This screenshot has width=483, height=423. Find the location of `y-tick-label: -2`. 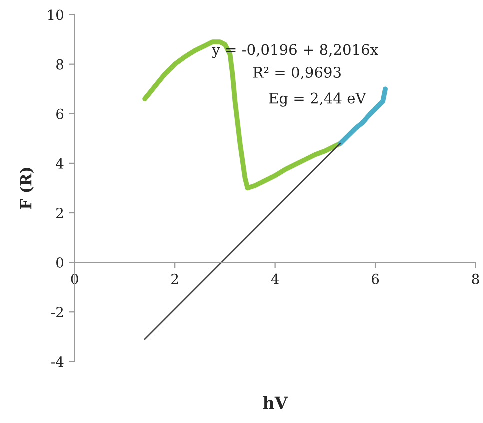

y-tick-label: -2 is located at coordinates (58, 312).